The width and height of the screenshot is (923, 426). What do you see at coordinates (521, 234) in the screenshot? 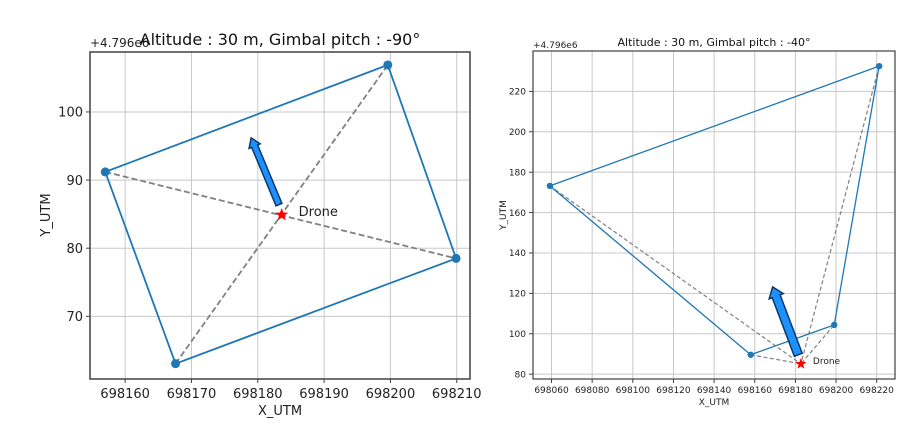
I see `y-axis-ticks: 80 100 120 140 160 180 200 220` at bounding box center [521, 234].